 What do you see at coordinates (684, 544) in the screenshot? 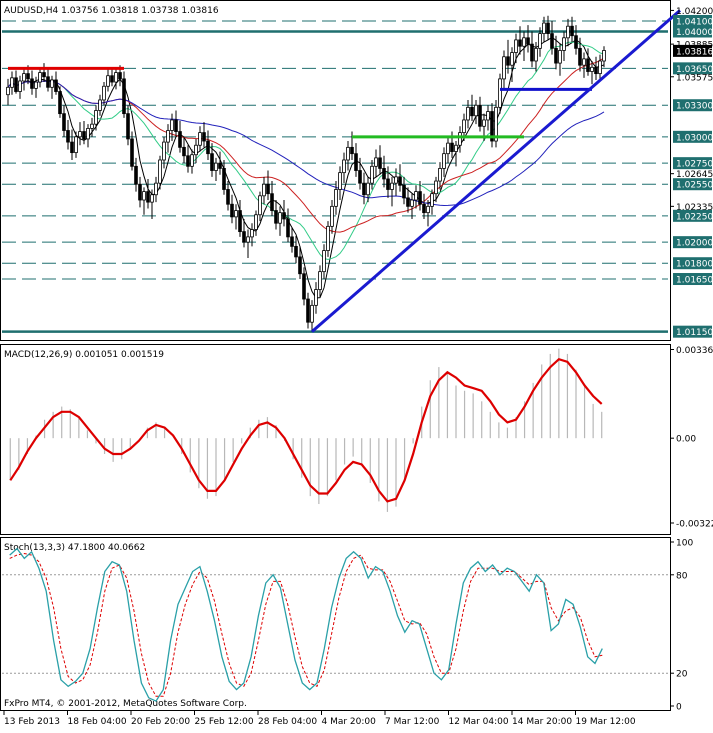
I see `stoch-axis-label-0: 100` at bounding box center [684, 544].